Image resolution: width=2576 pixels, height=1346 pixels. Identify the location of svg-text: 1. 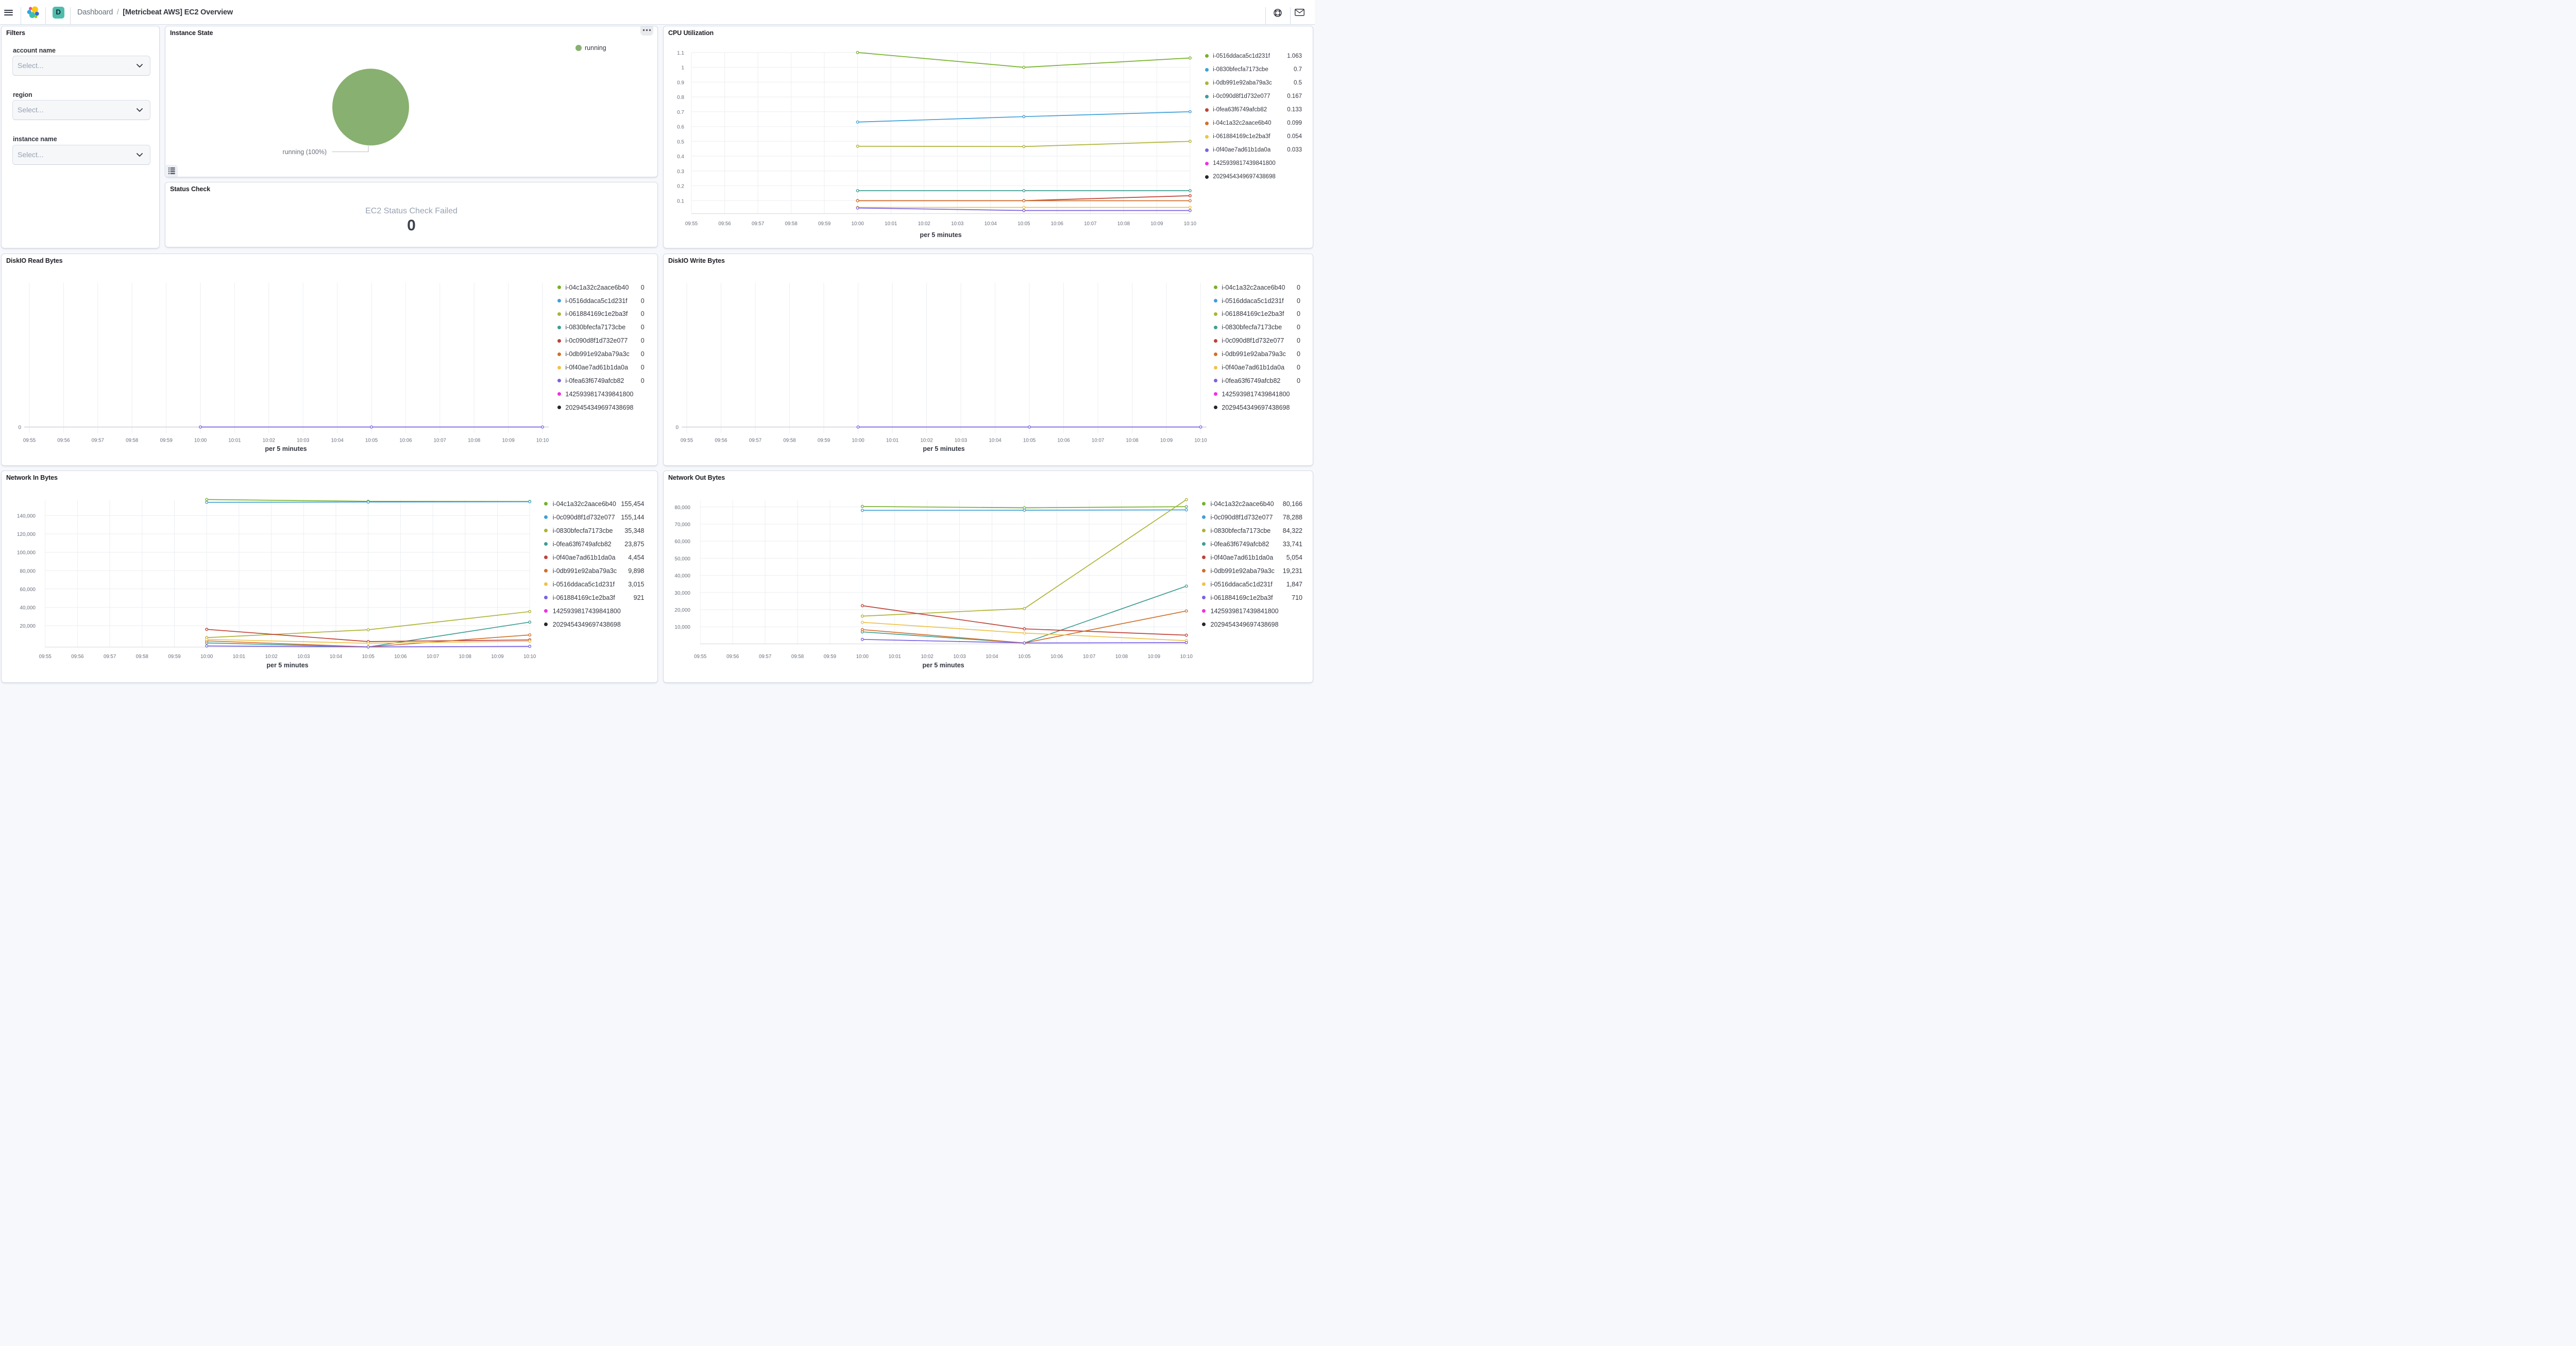
(682, 68).